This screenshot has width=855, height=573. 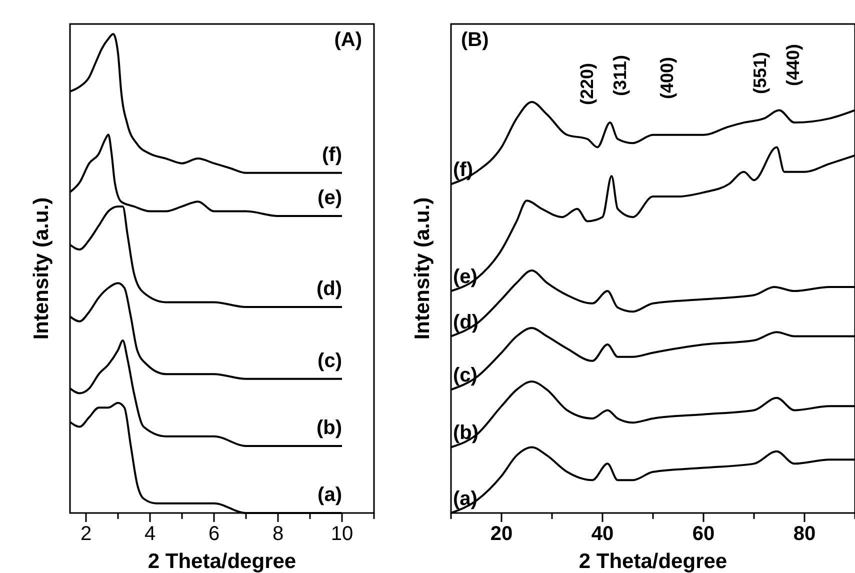 What do you see at coordinates (703, 534) in the screenshot?
I see `x-tick-label: 60` at bounding box center [703, 534].